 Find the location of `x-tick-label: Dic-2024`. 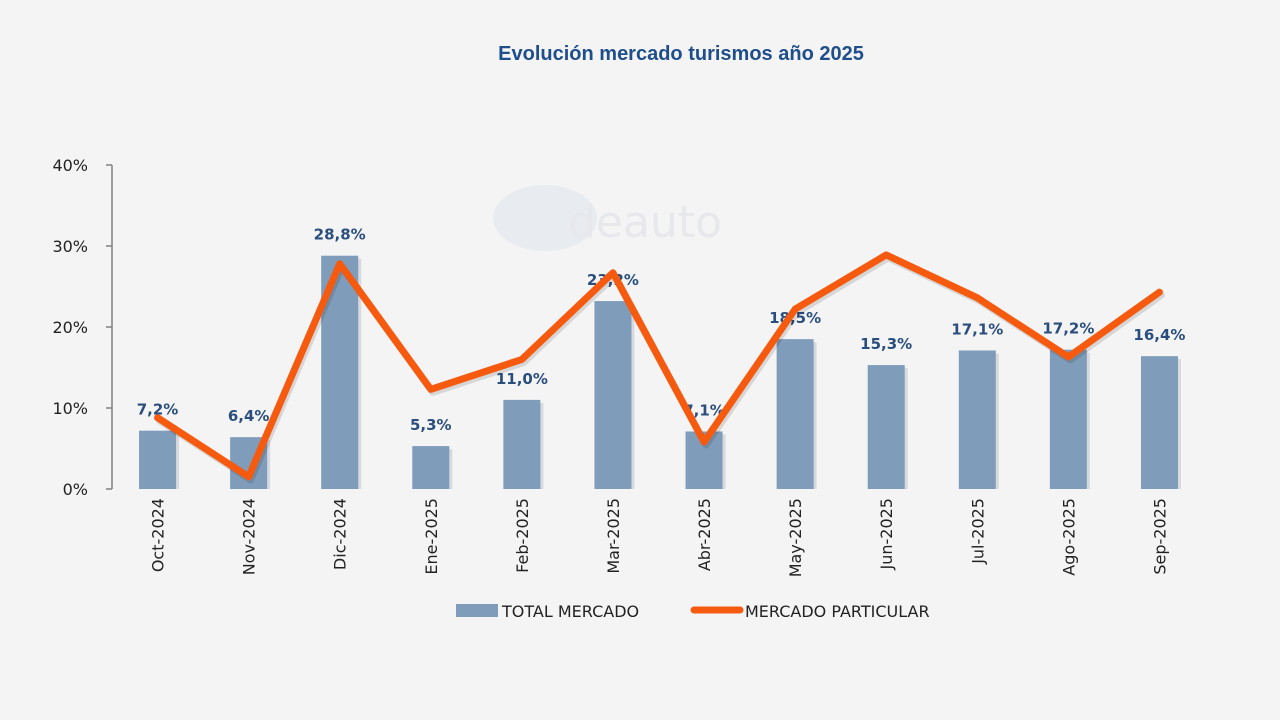

x-tick-label: Dic-2024 is located at coordinates (340, 534).